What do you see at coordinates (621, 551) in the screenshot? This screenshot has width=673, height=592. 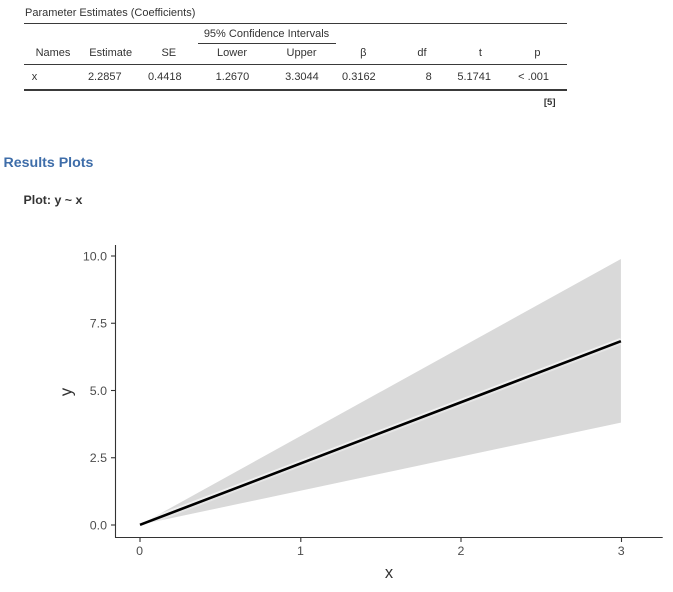 I see `svg-text: 3` at bounding box center [621, 551].